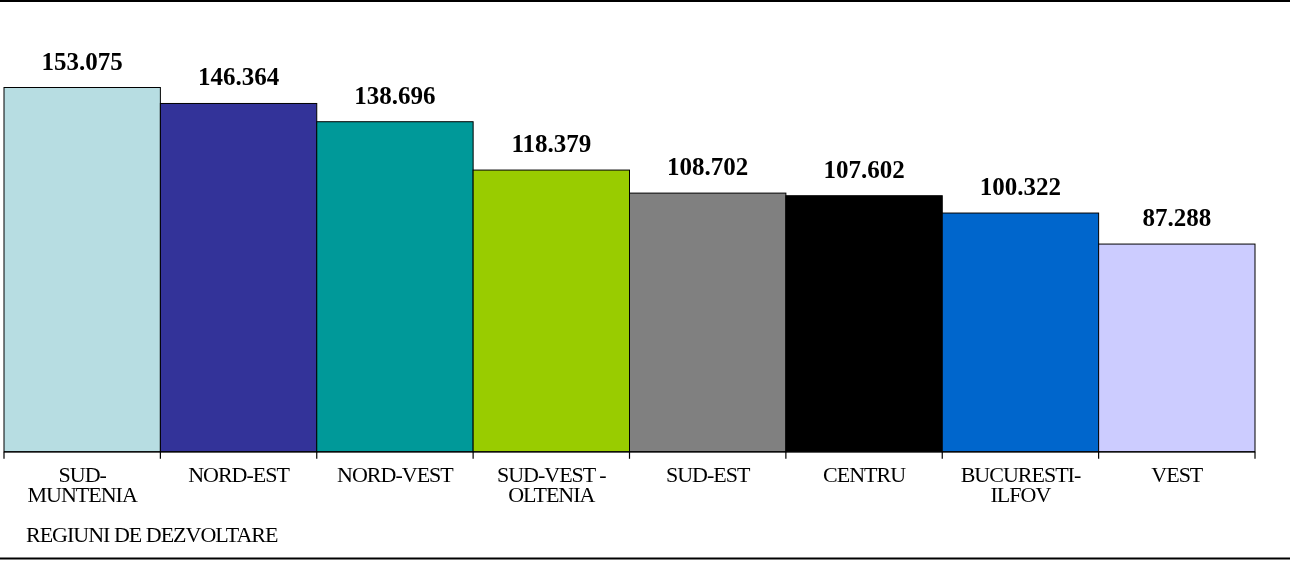 The image size is (1290, 561). What do you see at coordinates (551, 485) in the screenshot?
I see `x-tick-label: SUD-VEST - OLTENIA` at bounding box center [551, 485].